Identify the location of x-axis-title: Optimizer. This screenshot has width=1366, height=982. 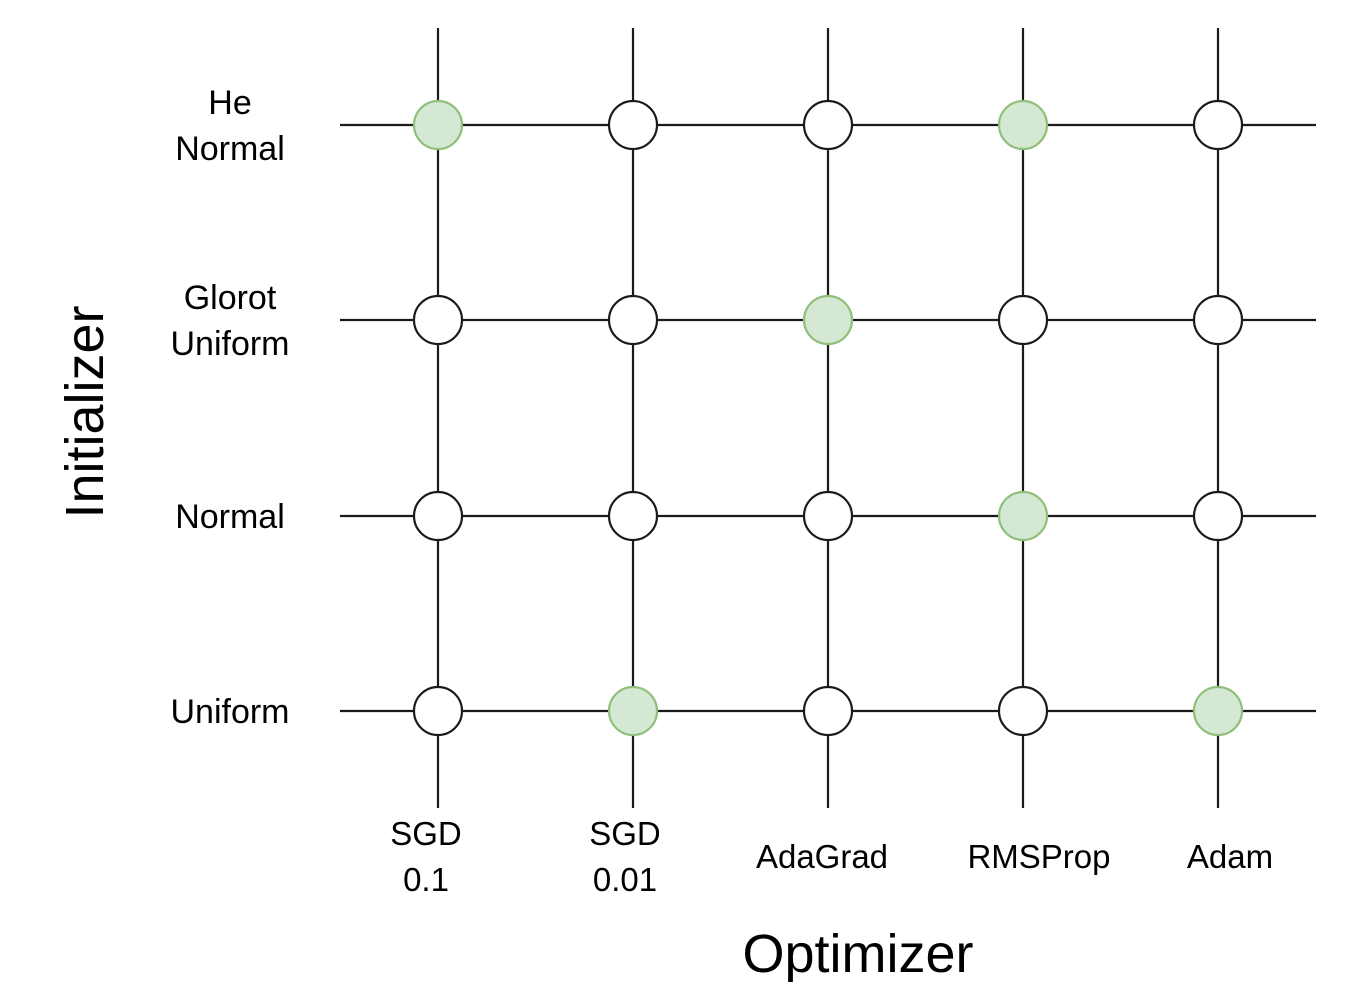
(857, 953).